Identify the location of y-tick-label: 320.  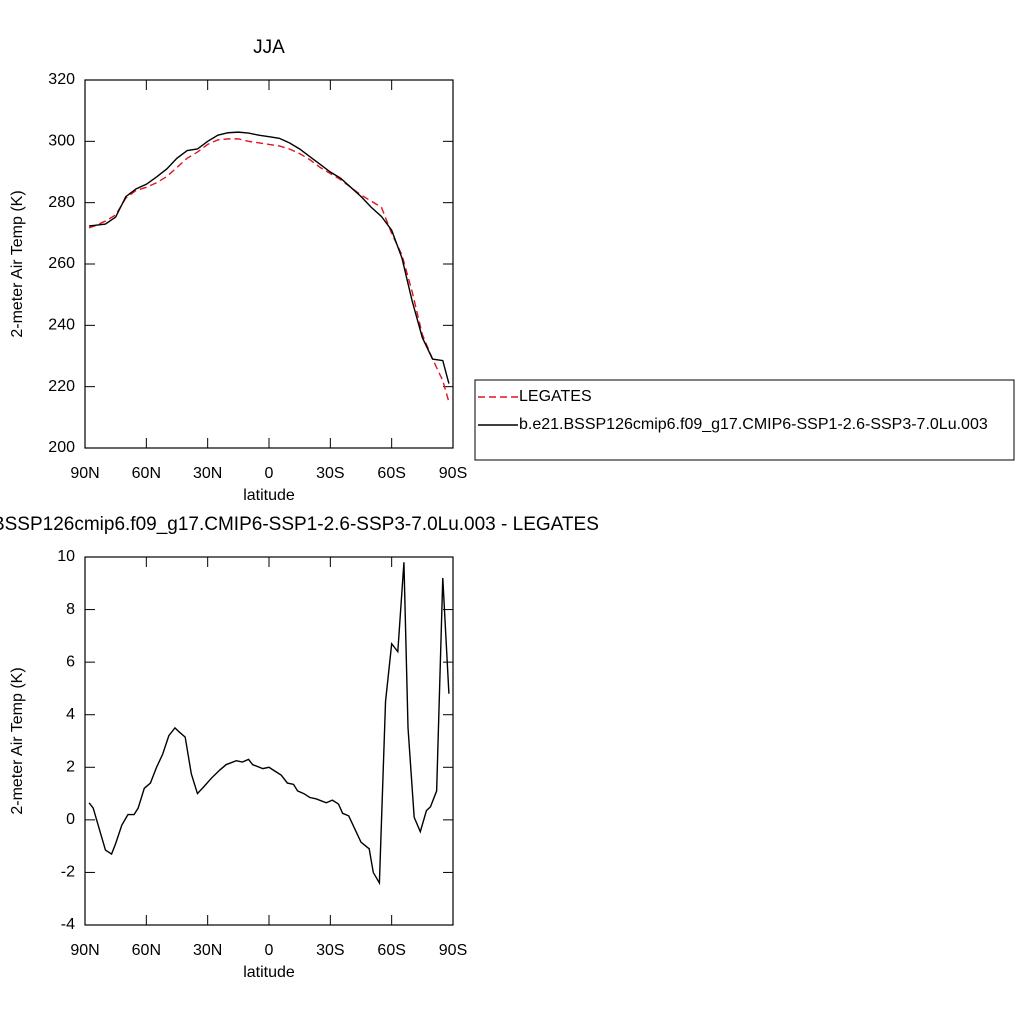
(61, 79).